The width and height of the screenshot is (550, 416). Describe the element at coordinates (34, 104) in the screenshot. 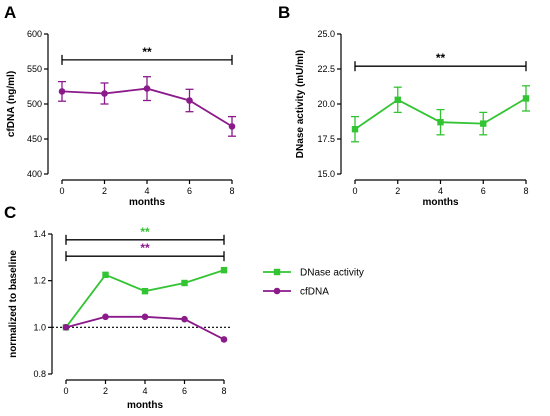

I see `y-tick-label: 500` at that location.